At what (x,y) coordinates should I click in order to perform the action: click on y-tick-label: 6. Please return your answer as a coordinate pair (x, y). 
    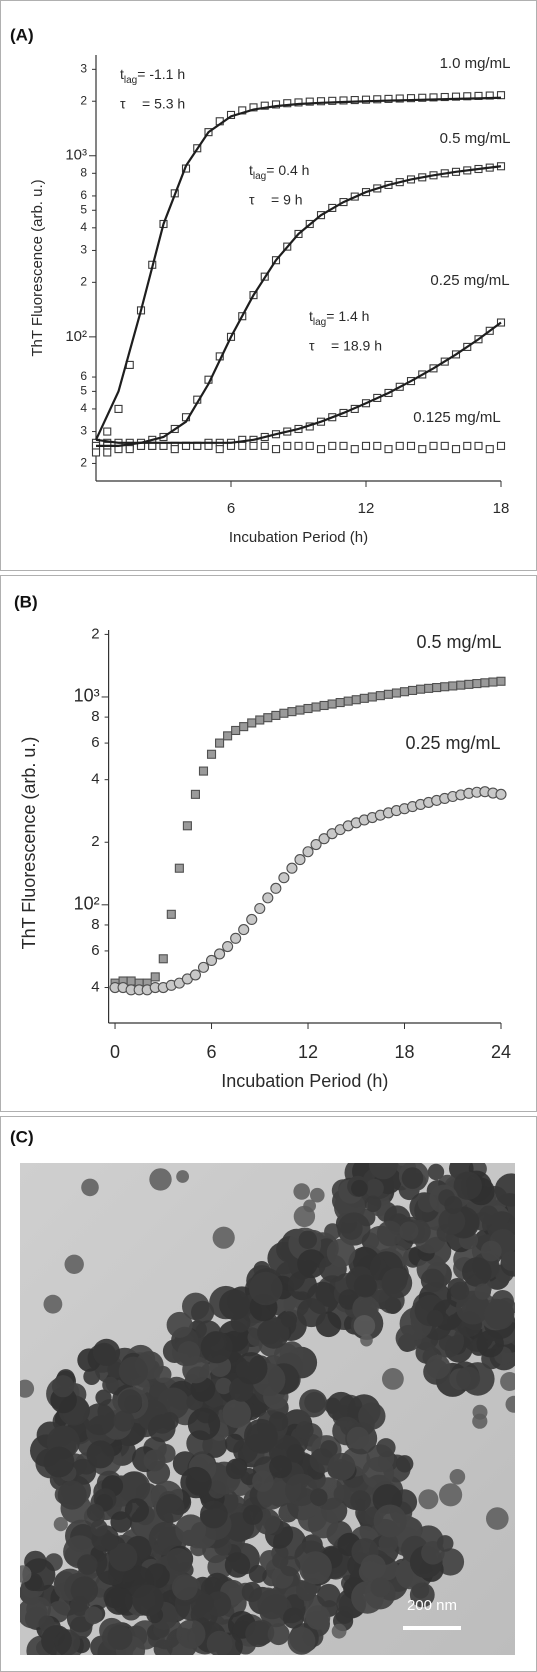
    Looking at the image, I should click on (95, 950).